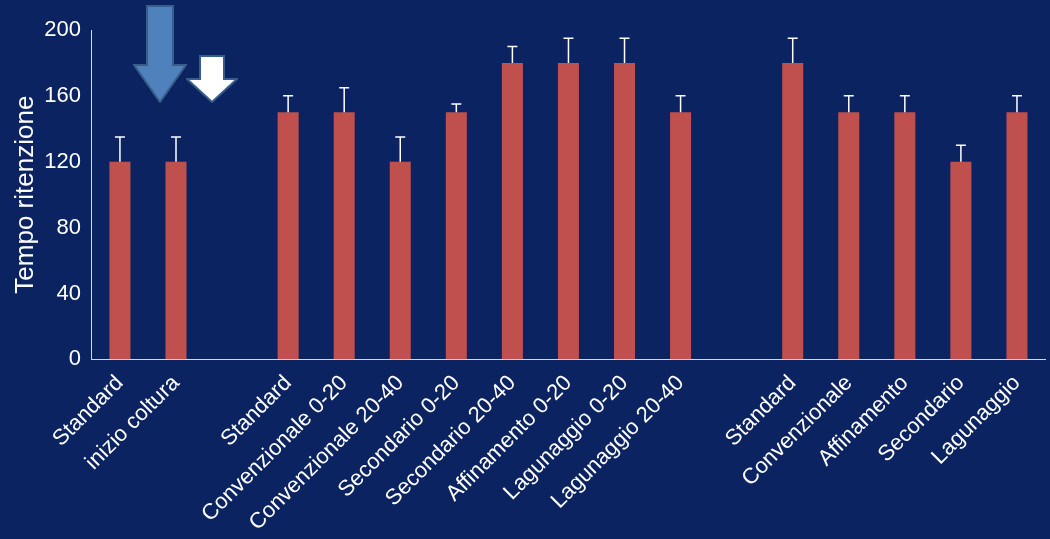  I want to click on y-tick-label: 0, so click(74, 358).